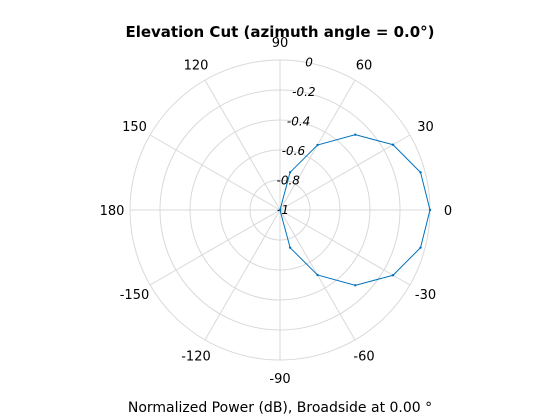 This screenshot has height=420, width=560. What do you see at coordinates (279, 379) in the screenshot?
I see `angle-tick-label: -90` at bounding box center [279, 379].